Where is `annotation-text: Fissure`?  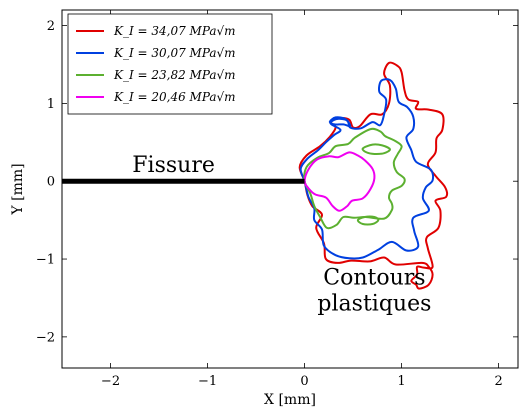 annotation-text: Fissure is located at coordinates (173, 165).